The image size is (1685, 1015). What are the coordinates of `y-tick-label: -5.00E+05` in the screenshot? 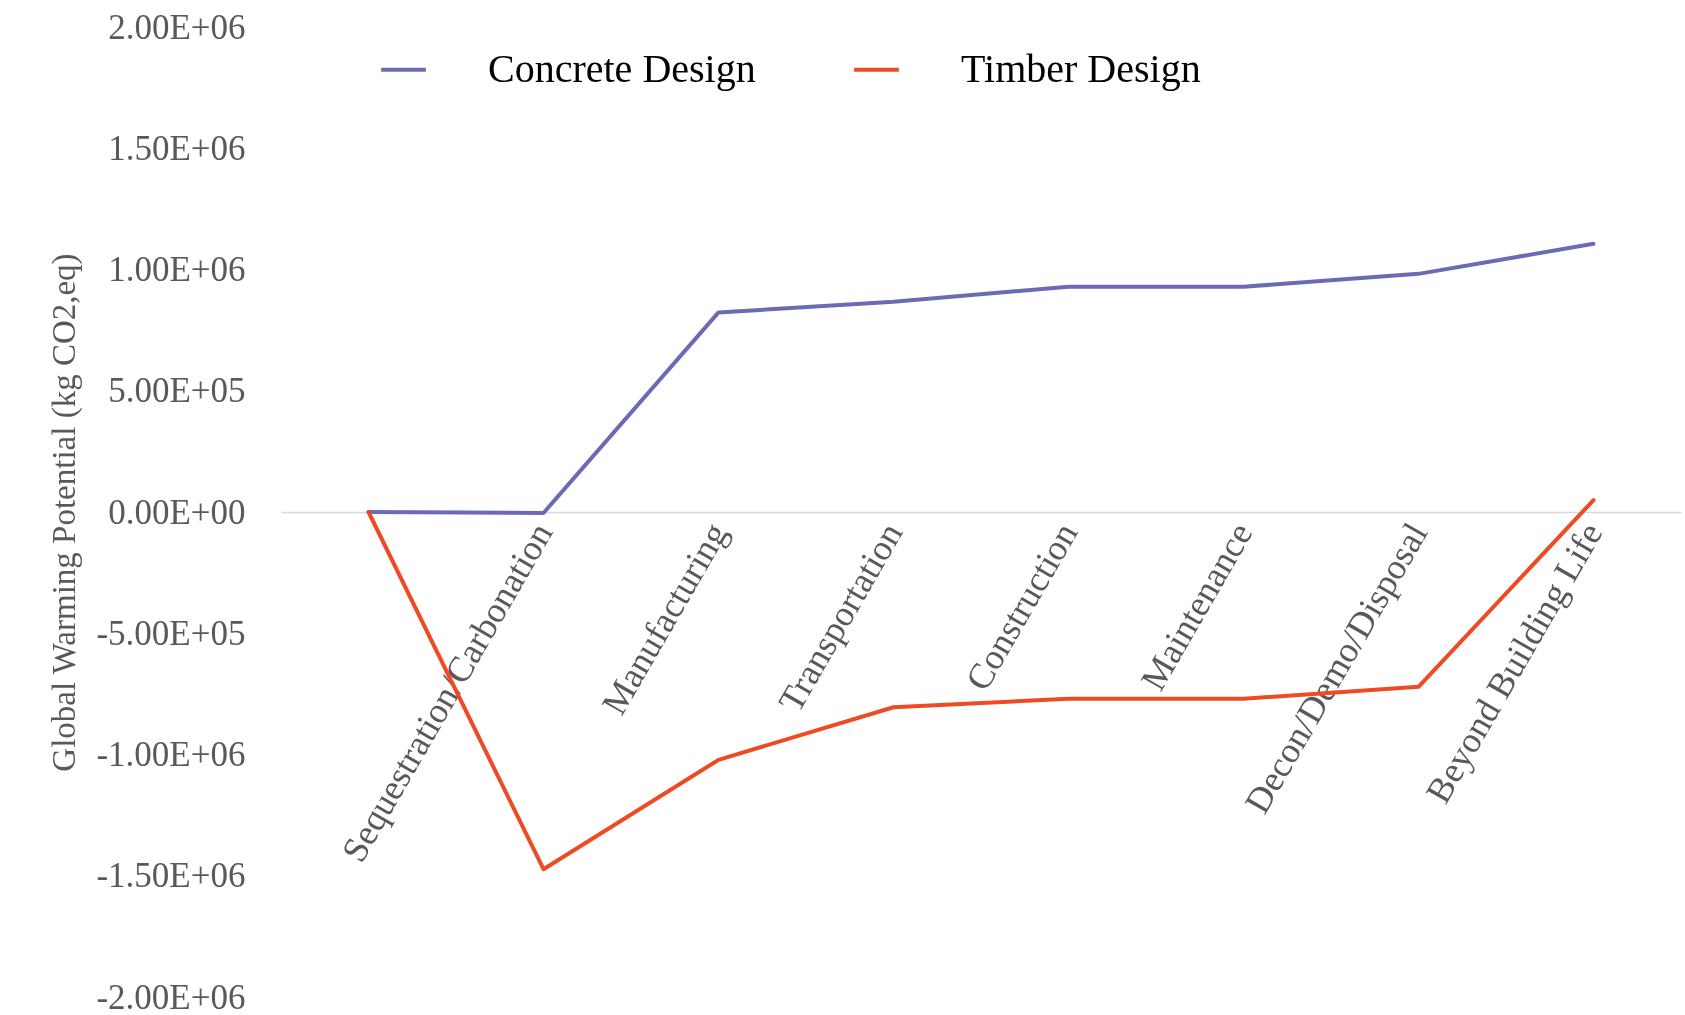 It's located at (171, 633).